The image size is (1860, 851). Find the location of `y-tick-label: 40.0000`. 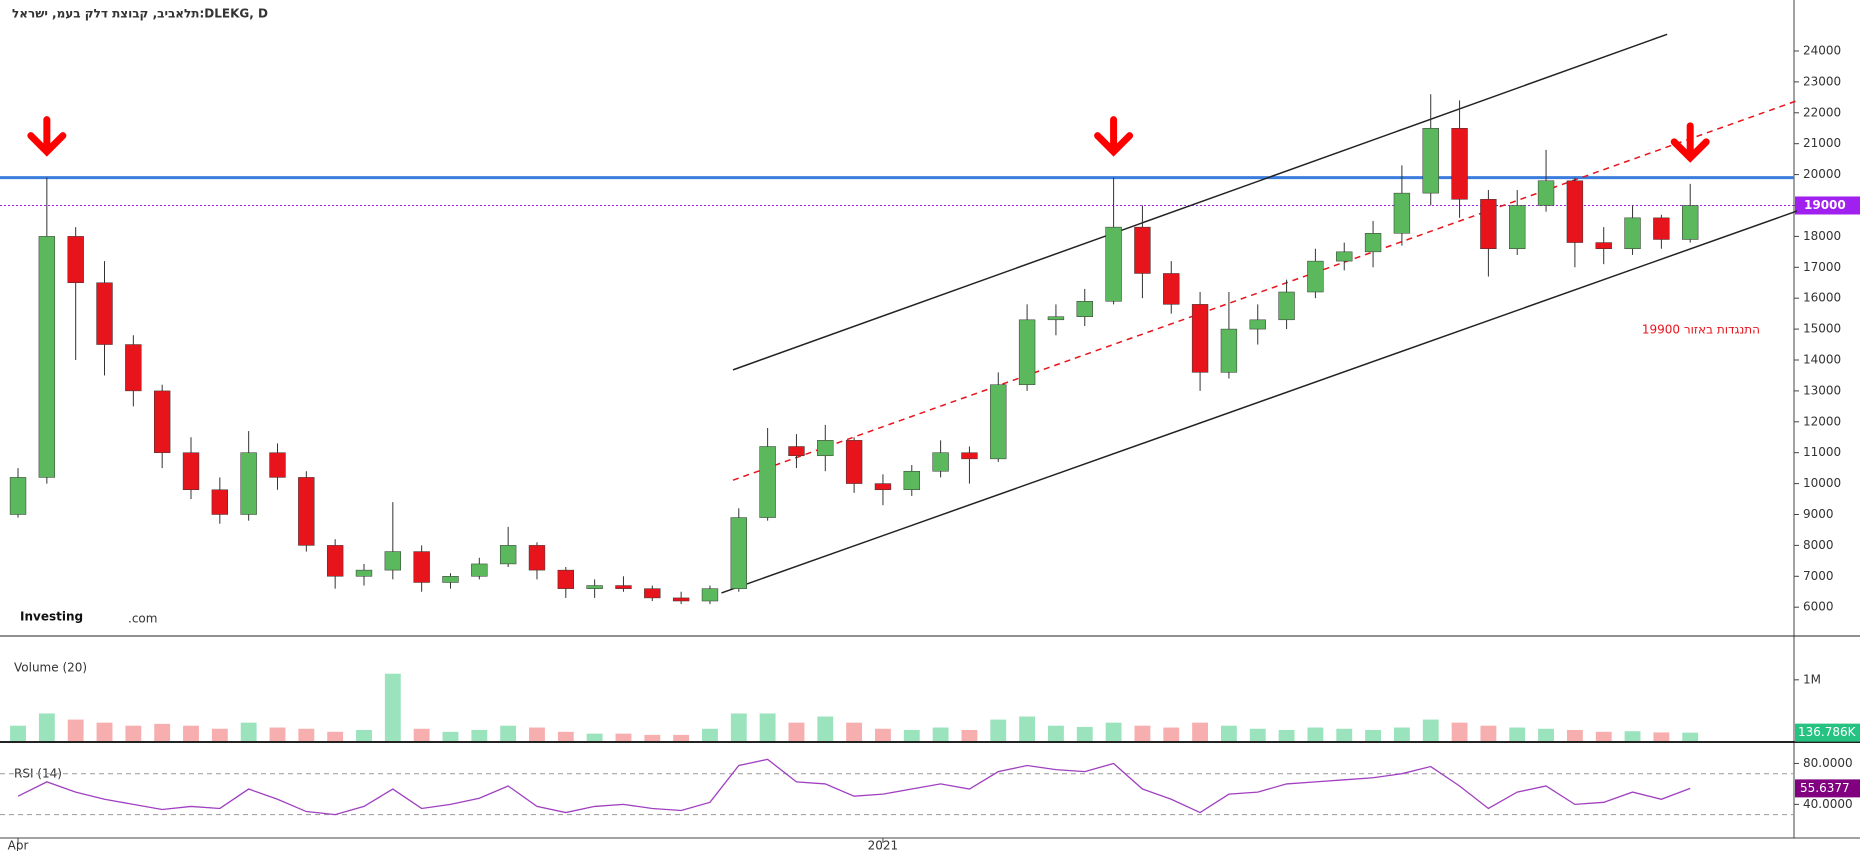

y-tick-label: 40.0000 is located at coordinates (1828, 804).